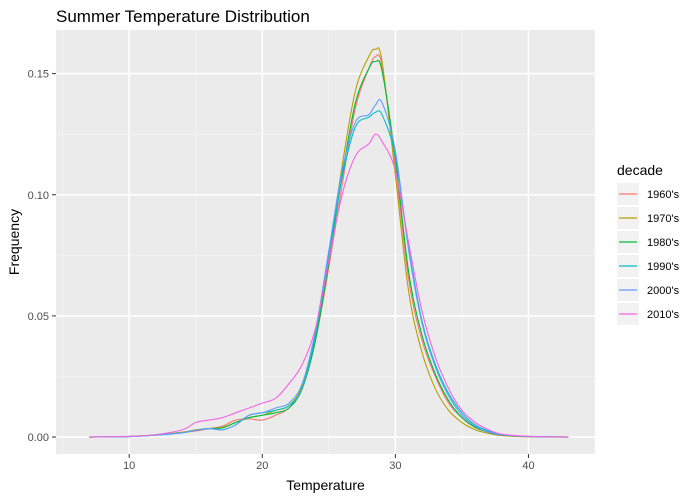 The height and width of the screenshot is (500, 700). What do you see at coordinates (640, 170) in the screenshot?
I see `legend-title: decade` at bounding box center [640, 170].